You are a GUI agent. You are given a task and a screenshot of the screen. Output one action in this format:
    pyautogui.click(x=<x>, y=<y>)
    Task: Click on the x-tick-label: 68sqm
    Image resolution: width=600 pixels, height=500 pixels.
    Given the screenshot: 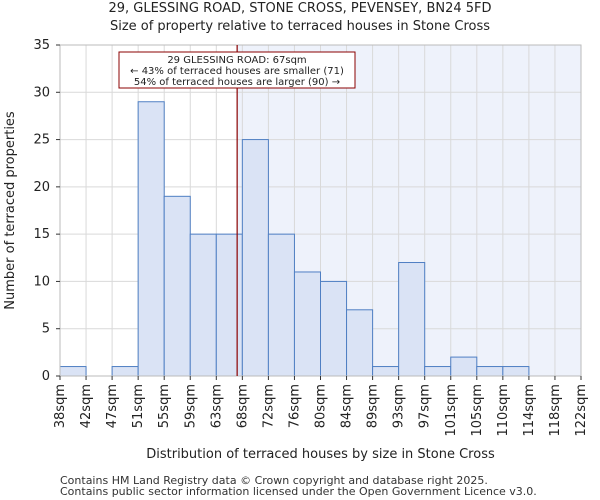 What is the action you would take?
    pyautogui.click(x=242, y=406)
    